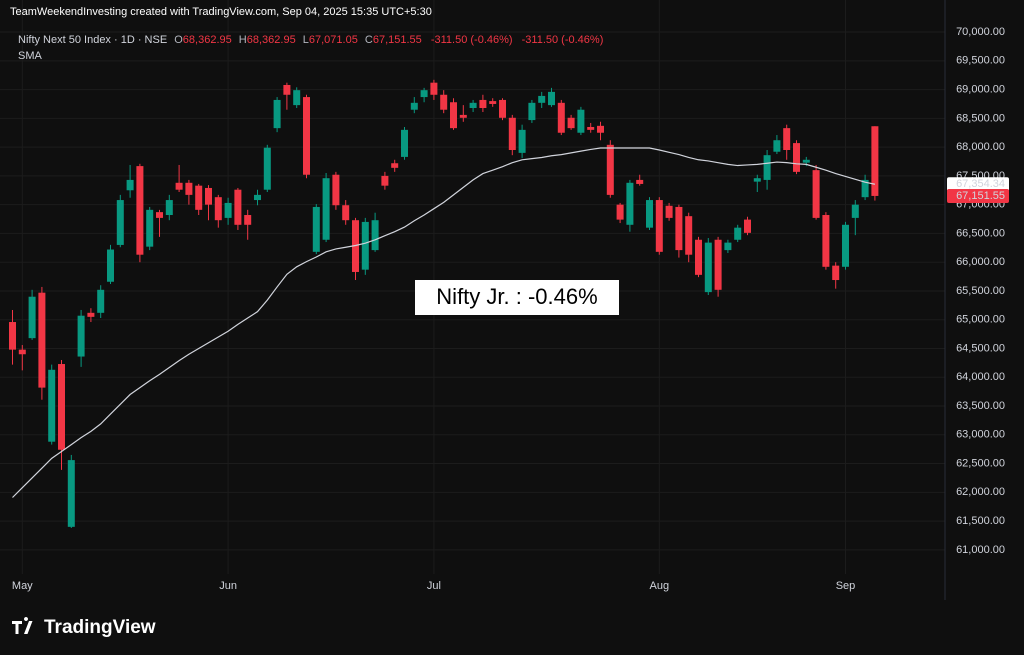 The image size is (1024, 655). What do you see at coordinates (980, 320) in the screenshot?
I see `y-tick-label: 65,000.00` at bounding box center [980, 320].